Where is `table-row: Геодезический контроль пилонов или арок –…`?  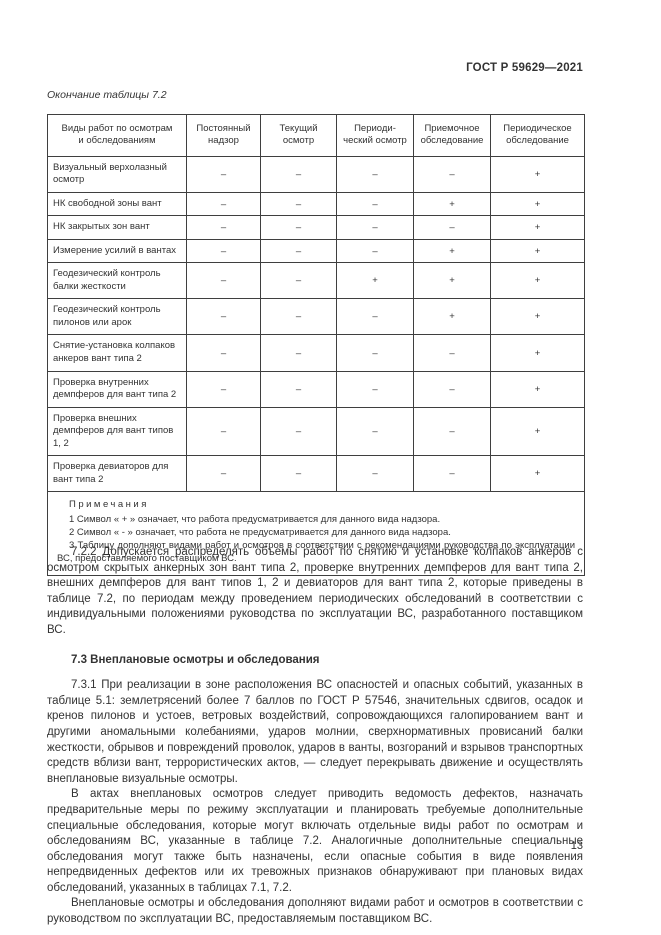 table-row: Геодезический контроль пилонов или арок –… is located at coordinates (316, 317).